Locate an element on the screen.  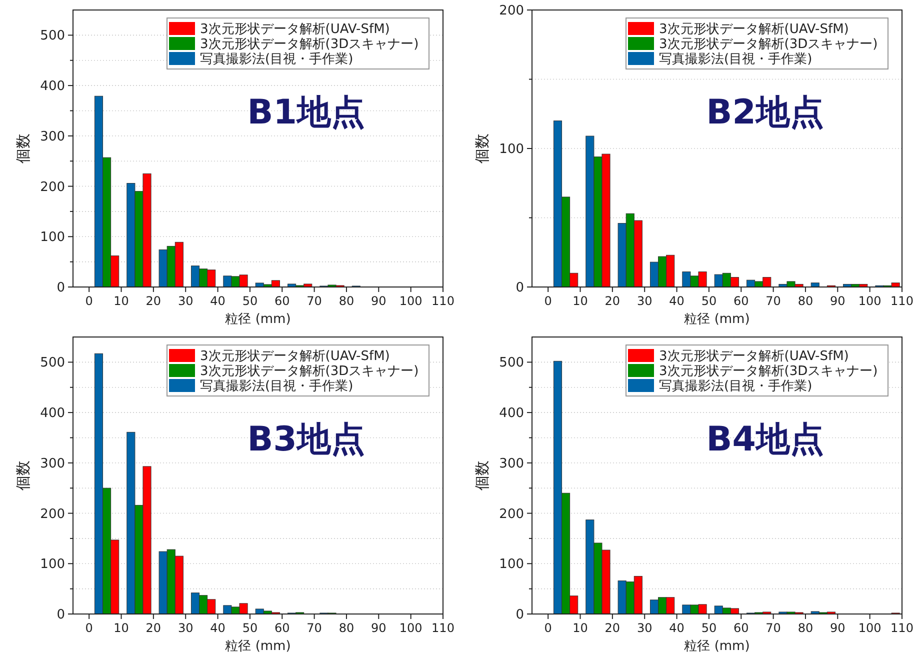
annotation: B1地点 is located at coordinates (306, 112).